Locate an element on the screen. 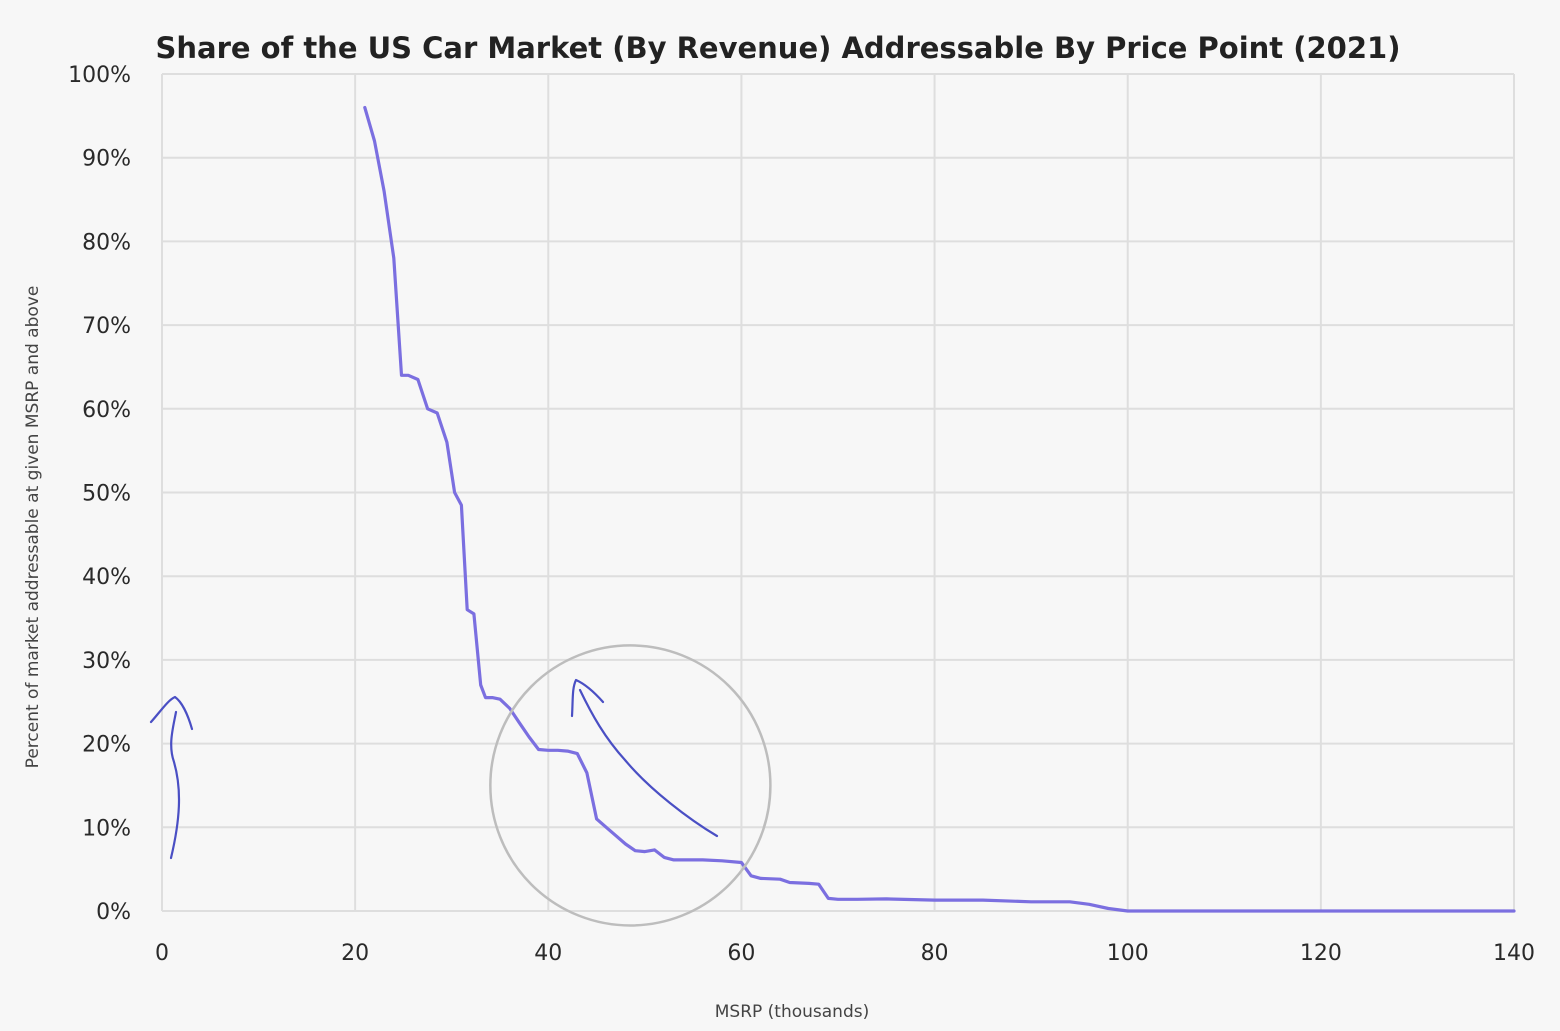 The height and width of the screenshot is (1031, 1560). y-tick-label: 50% is located at coordinates (106, 494).